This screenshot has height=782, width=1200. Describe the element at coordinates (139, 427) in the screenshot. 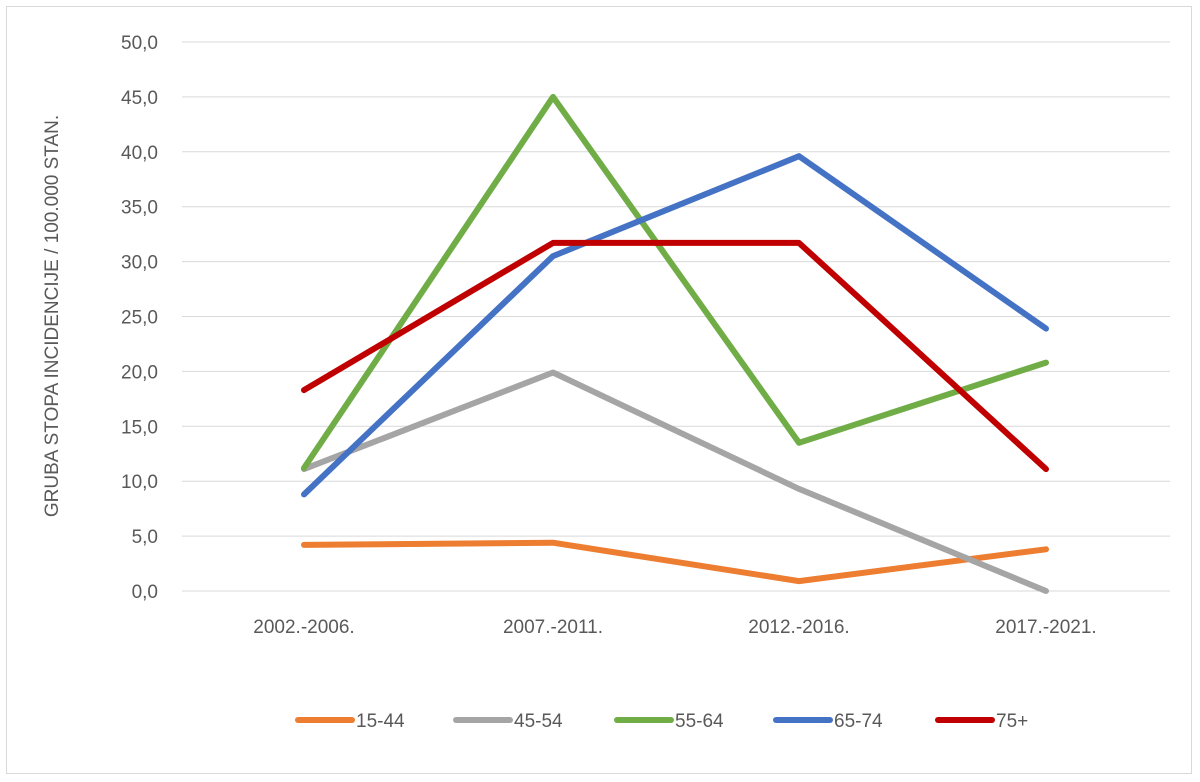

I see `y-tick-label: 15,0` at that location.